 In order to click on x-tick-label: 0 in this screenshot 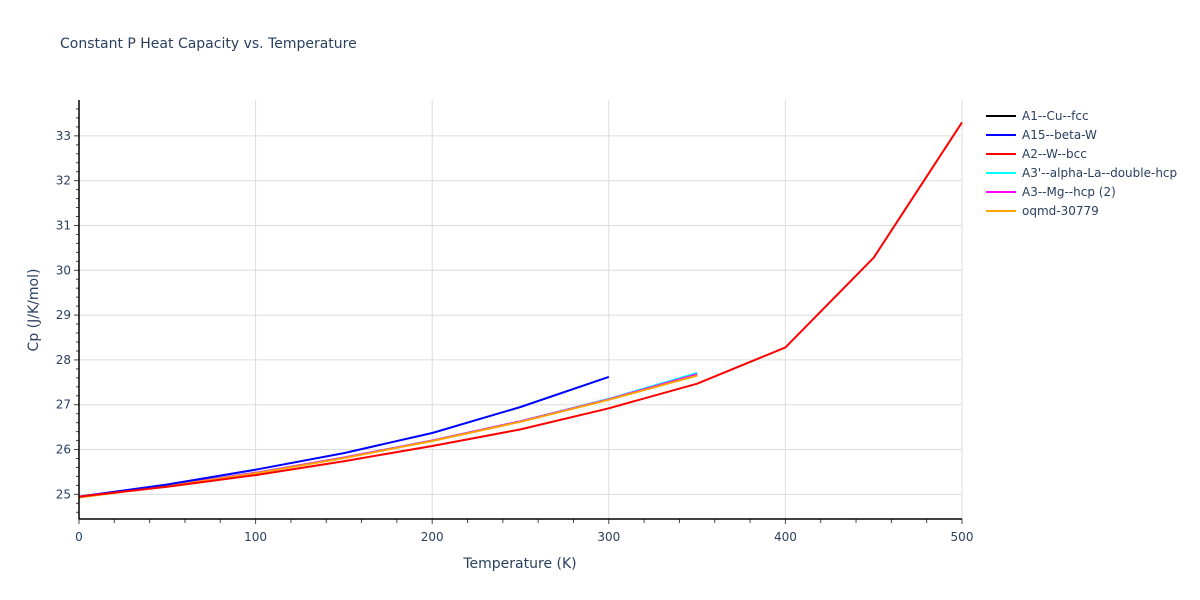, I will do `click(79, 537)`.